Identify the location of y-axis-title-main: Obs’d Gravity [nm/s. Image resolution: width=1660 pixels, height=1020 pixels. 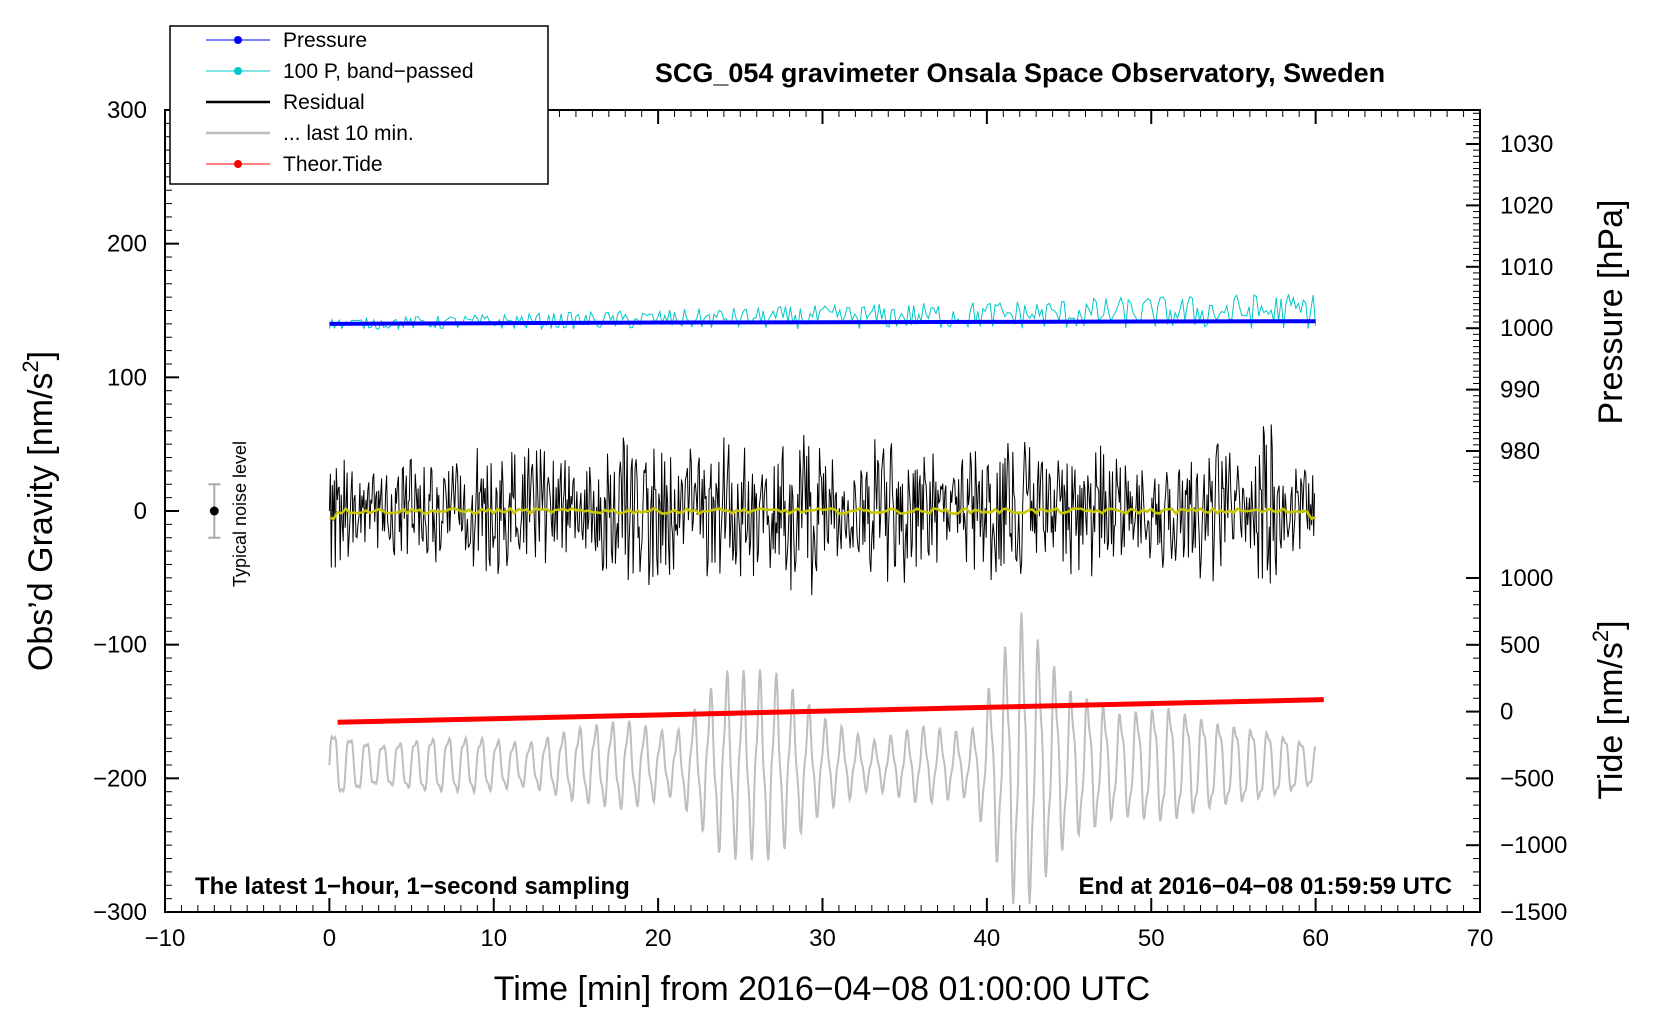
(41, 522).